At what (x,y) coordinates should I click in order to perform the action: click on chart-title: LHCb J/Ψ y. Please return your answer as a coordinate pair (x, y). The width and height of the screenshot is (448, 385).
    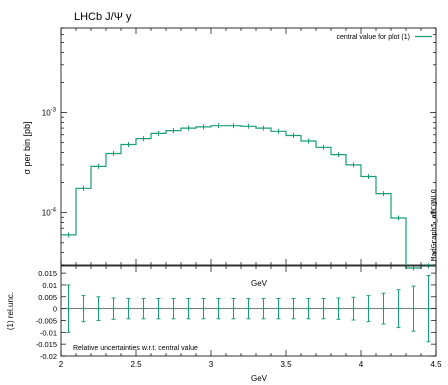
    Looking at the image, I should click on (103, 17).